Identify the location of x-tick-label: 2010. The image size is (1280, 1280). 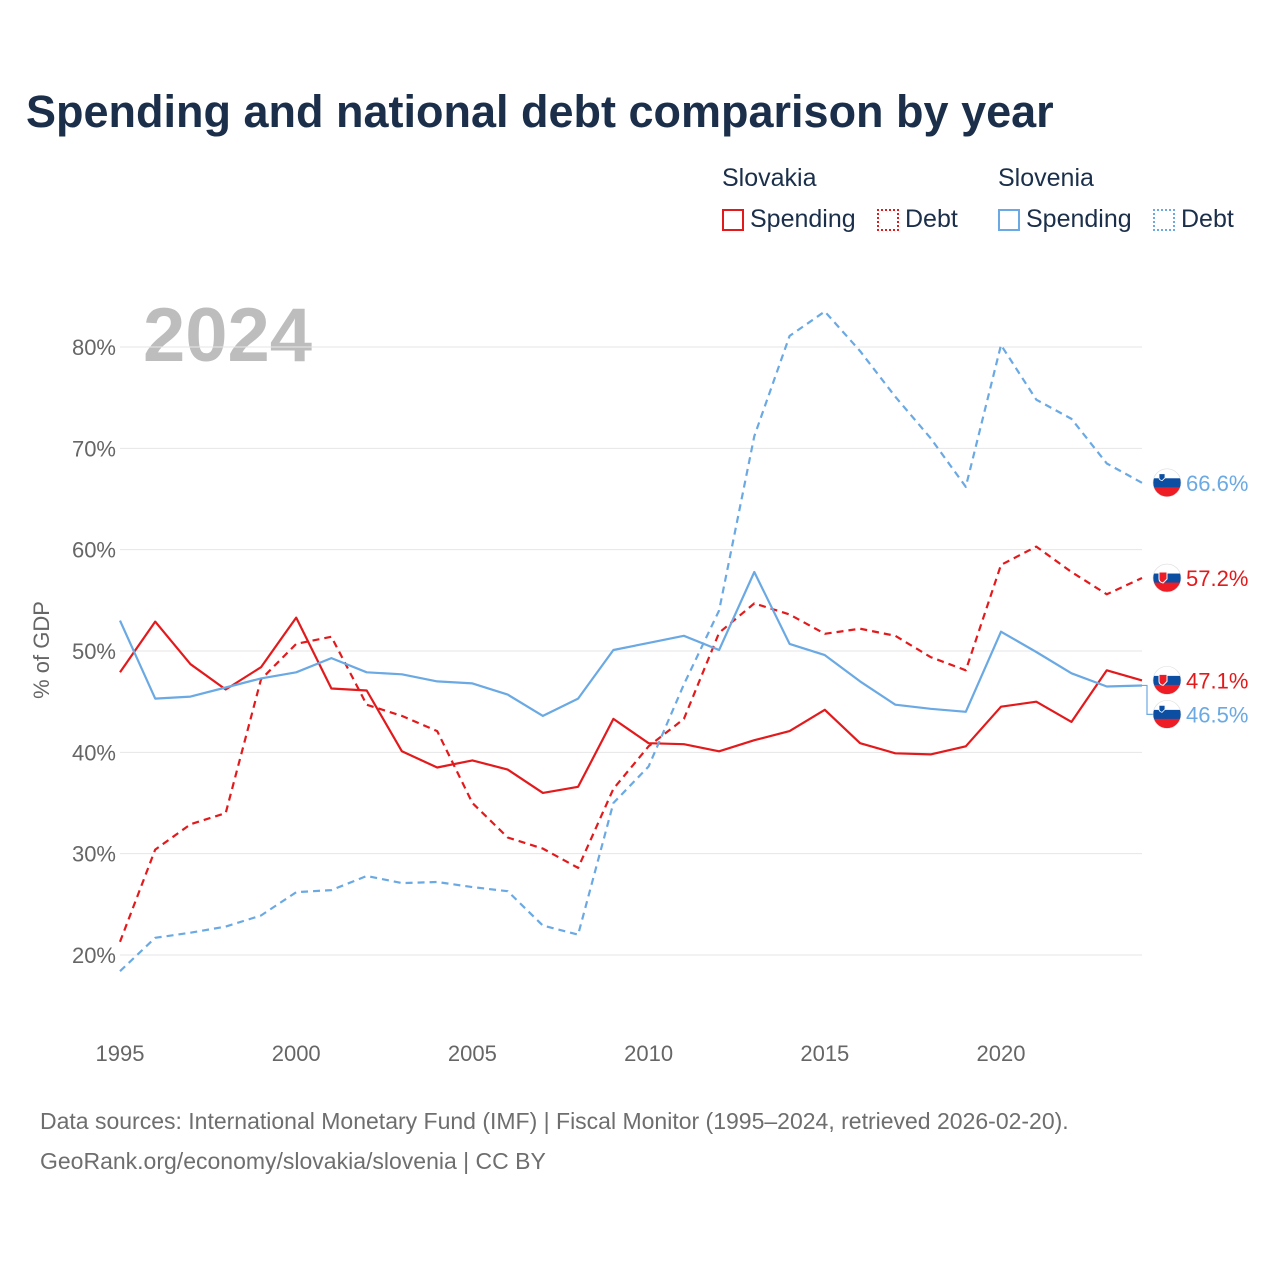
(648, 1053).